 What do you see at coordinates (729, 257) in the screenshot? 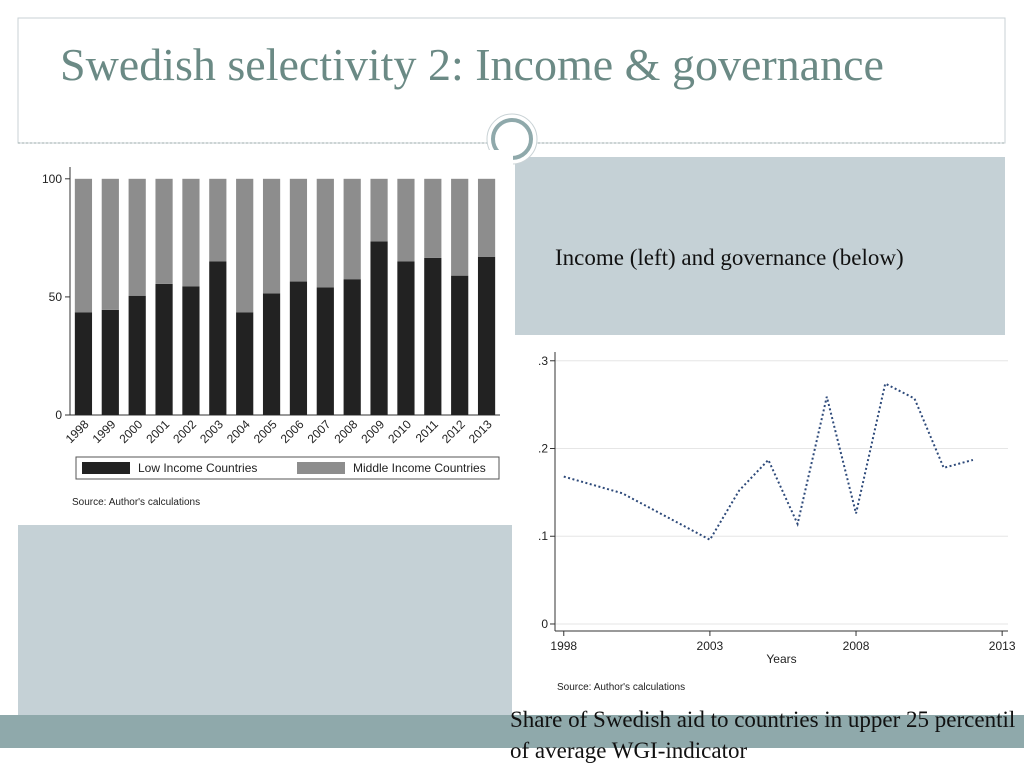
I see `caption: Income (left) and governance (below)` at bounding box center [729, 257].